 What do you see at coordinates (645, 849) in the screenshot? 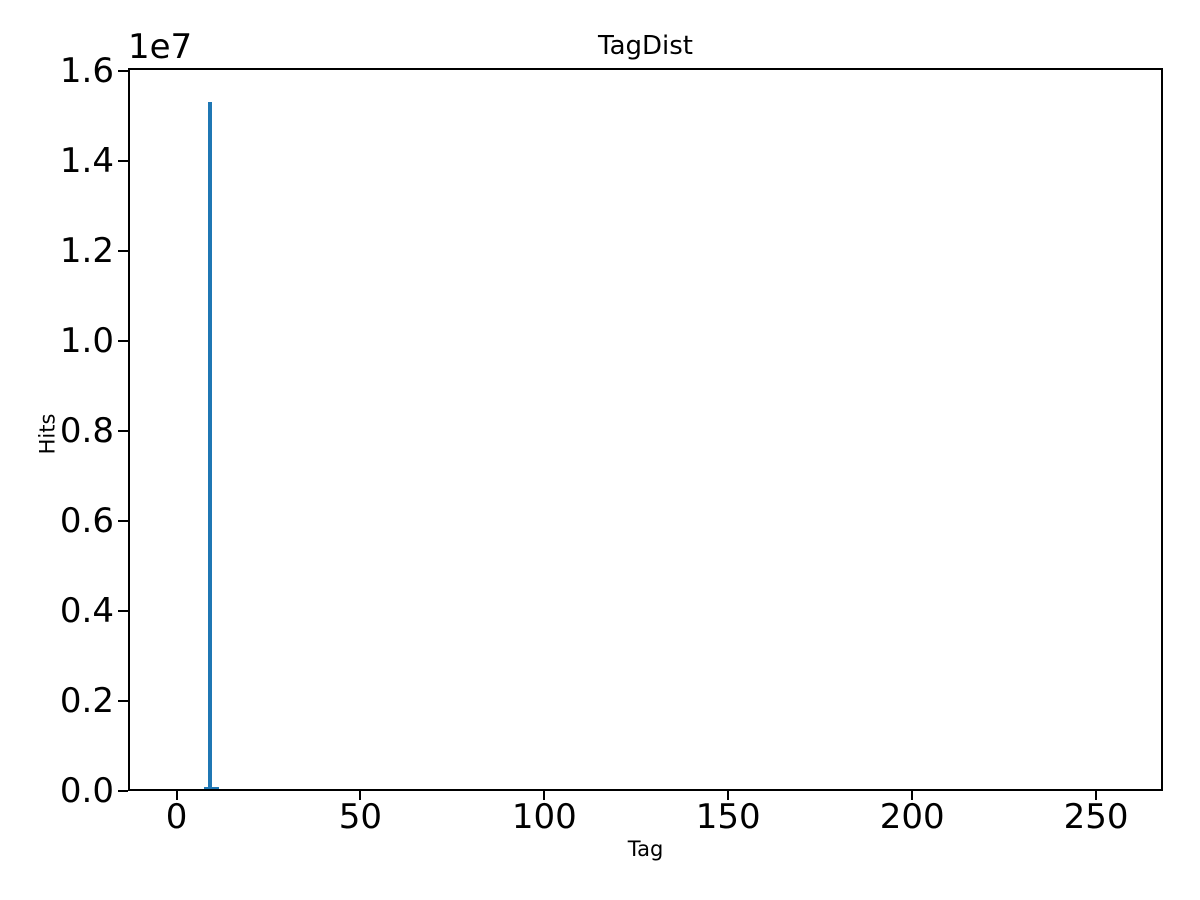
I see `x-axis-label: Tag` at bounding box center [645, 849].